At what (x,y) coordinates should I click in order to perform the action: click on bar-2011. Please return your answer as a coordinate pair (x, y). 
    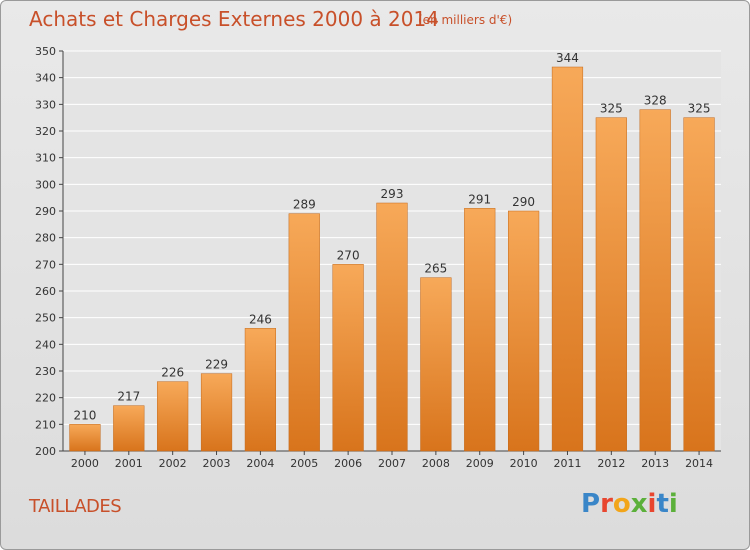
    Looking at the image, I should click on (567, 259).